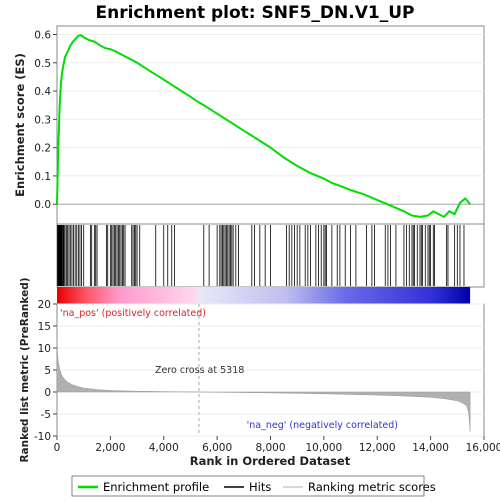  Describe the element at coordinates (47, 393) in the screenshot. I see `rank-y-tick-label: 0` at that location.